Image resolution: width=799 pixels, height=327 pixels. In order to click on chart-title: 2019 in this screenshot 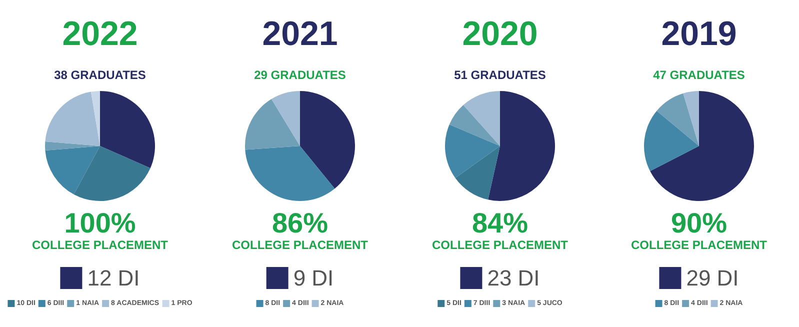, I will do `click(699, 34)`.